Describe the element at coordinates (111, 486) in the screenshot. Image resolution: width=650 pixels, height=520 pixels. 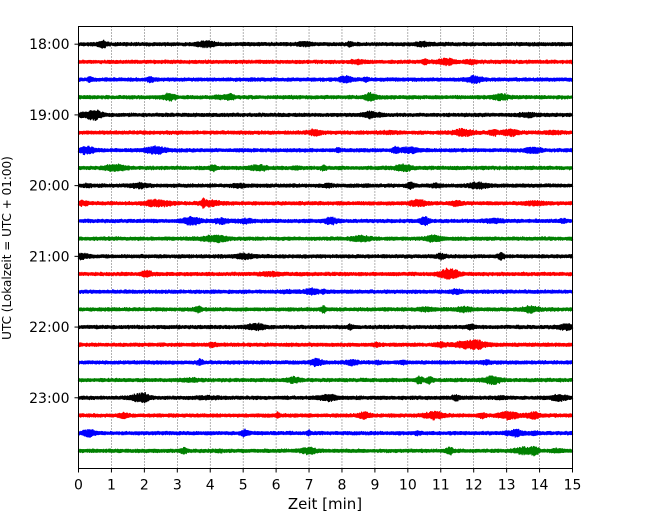
I see `x-tick-label: 1` at that location.